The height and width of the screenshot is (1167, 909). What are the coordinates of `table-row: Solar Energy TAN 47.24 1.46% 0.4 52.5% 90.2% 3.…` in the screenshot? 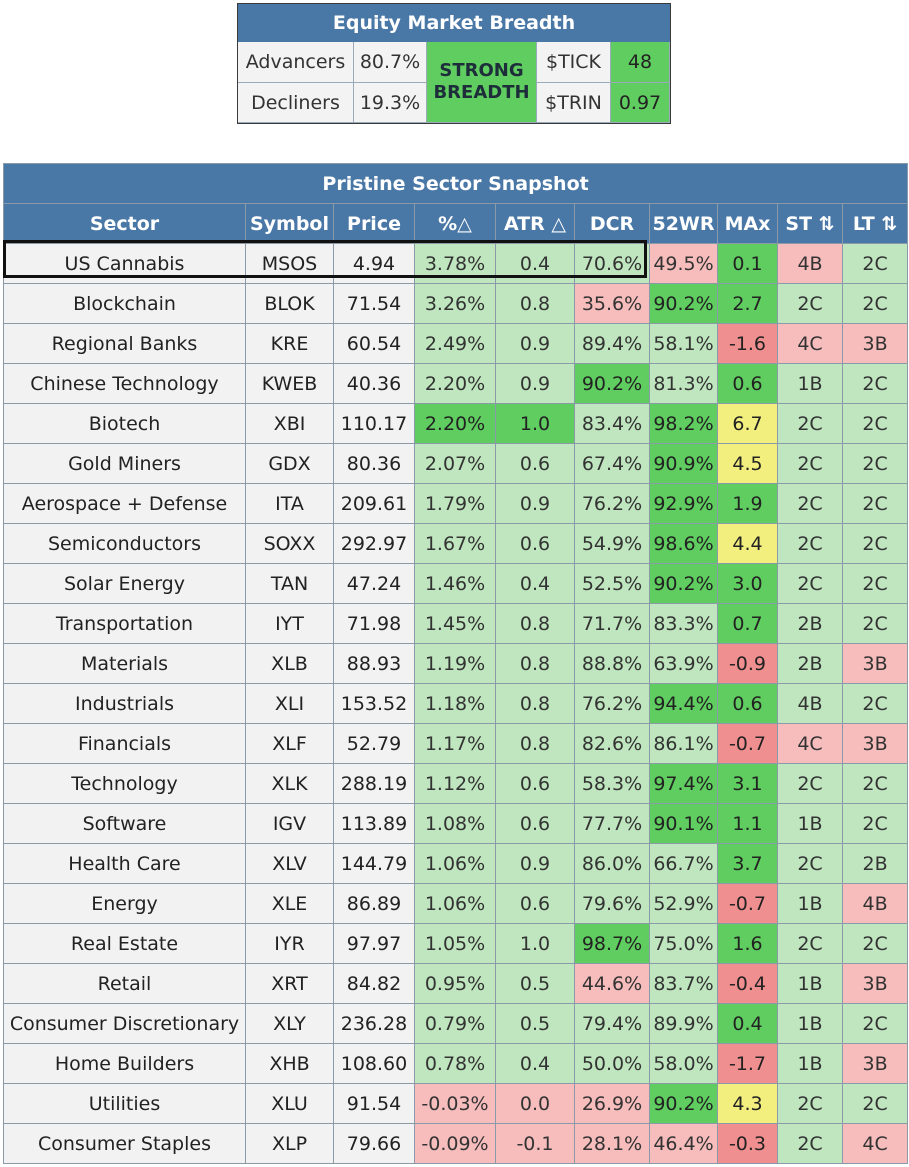 It's located at (456, 583).